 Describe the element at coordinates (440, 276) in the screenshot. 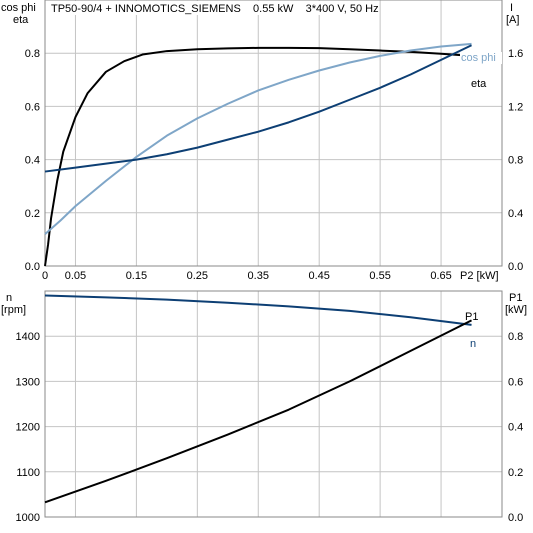

I see `x-tick-label: 0.65` at that location.